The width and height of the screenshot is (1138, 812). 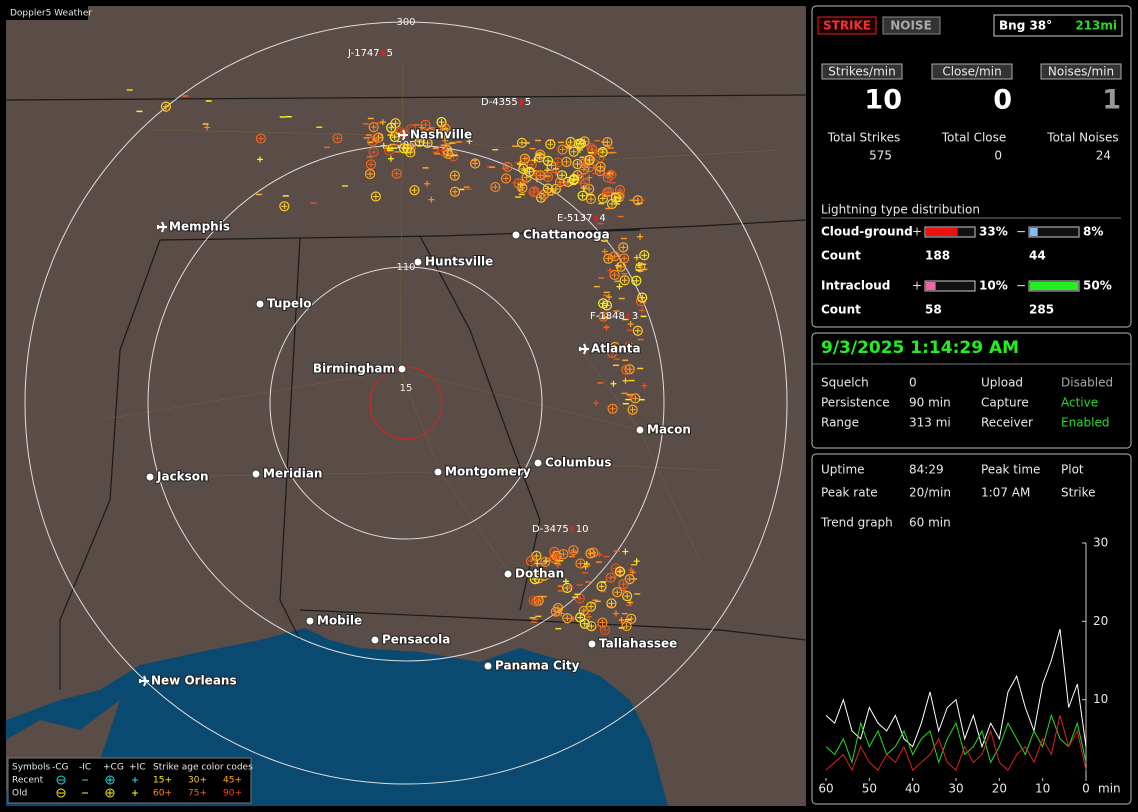 I want to click on clock: 9/3/2025 1:14:29 AM, so click(x=920, y=348).